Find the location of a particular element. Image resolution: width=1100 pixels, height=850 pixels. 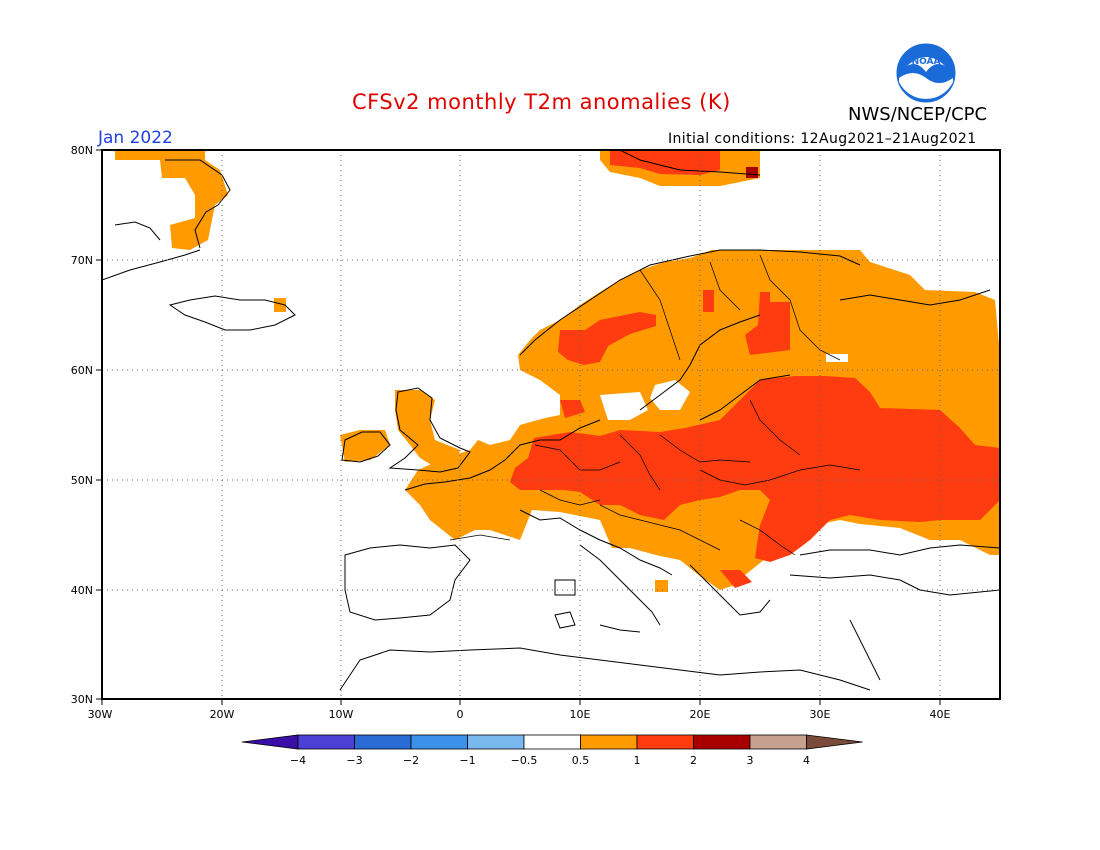

lon-label-40e: 40E is located at coordinates (940, 714).